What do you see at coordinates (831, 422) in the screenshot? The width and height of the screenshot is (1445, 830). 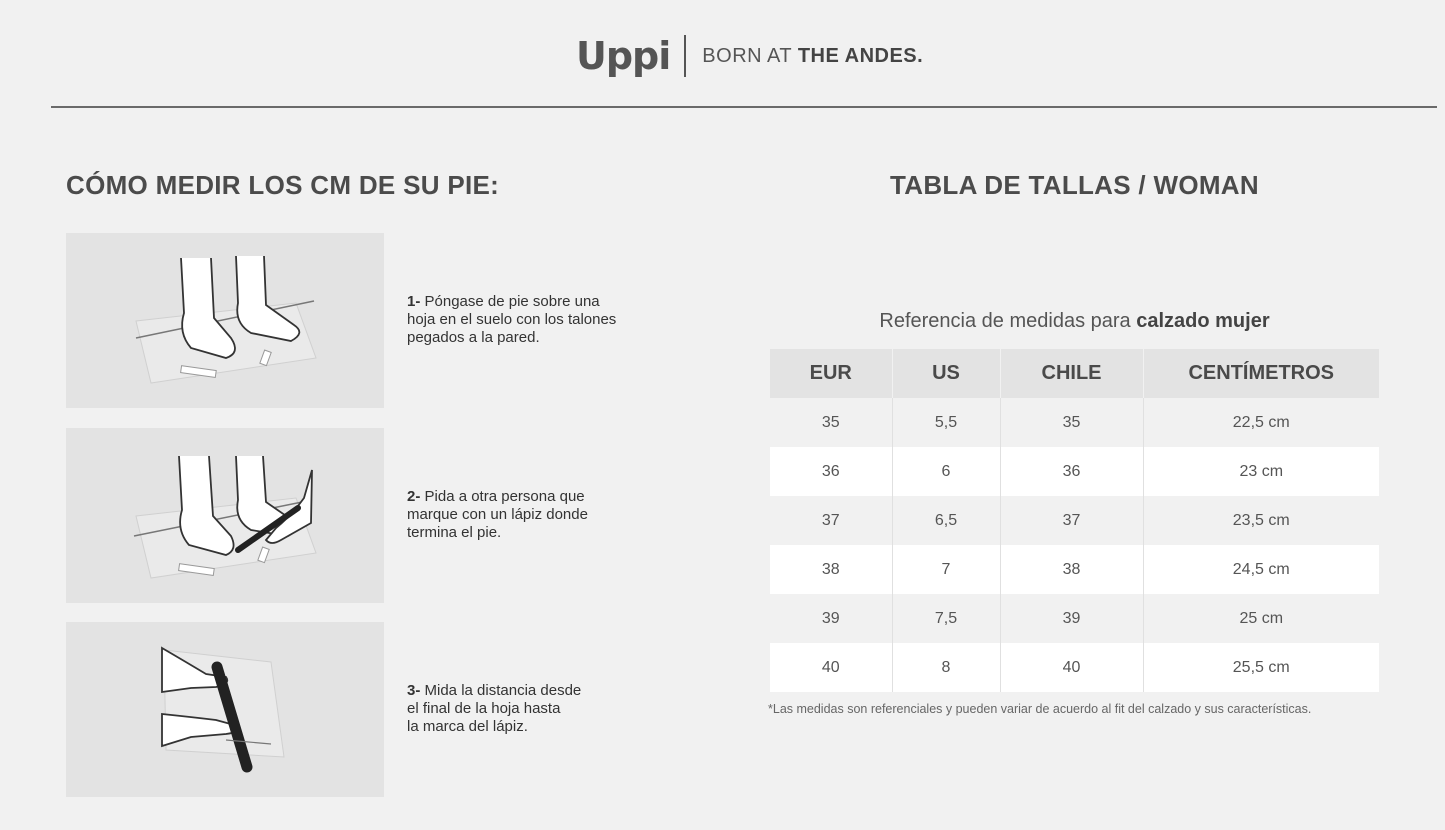 I see `cell-eur: 35` at bounding box center [831, 422].